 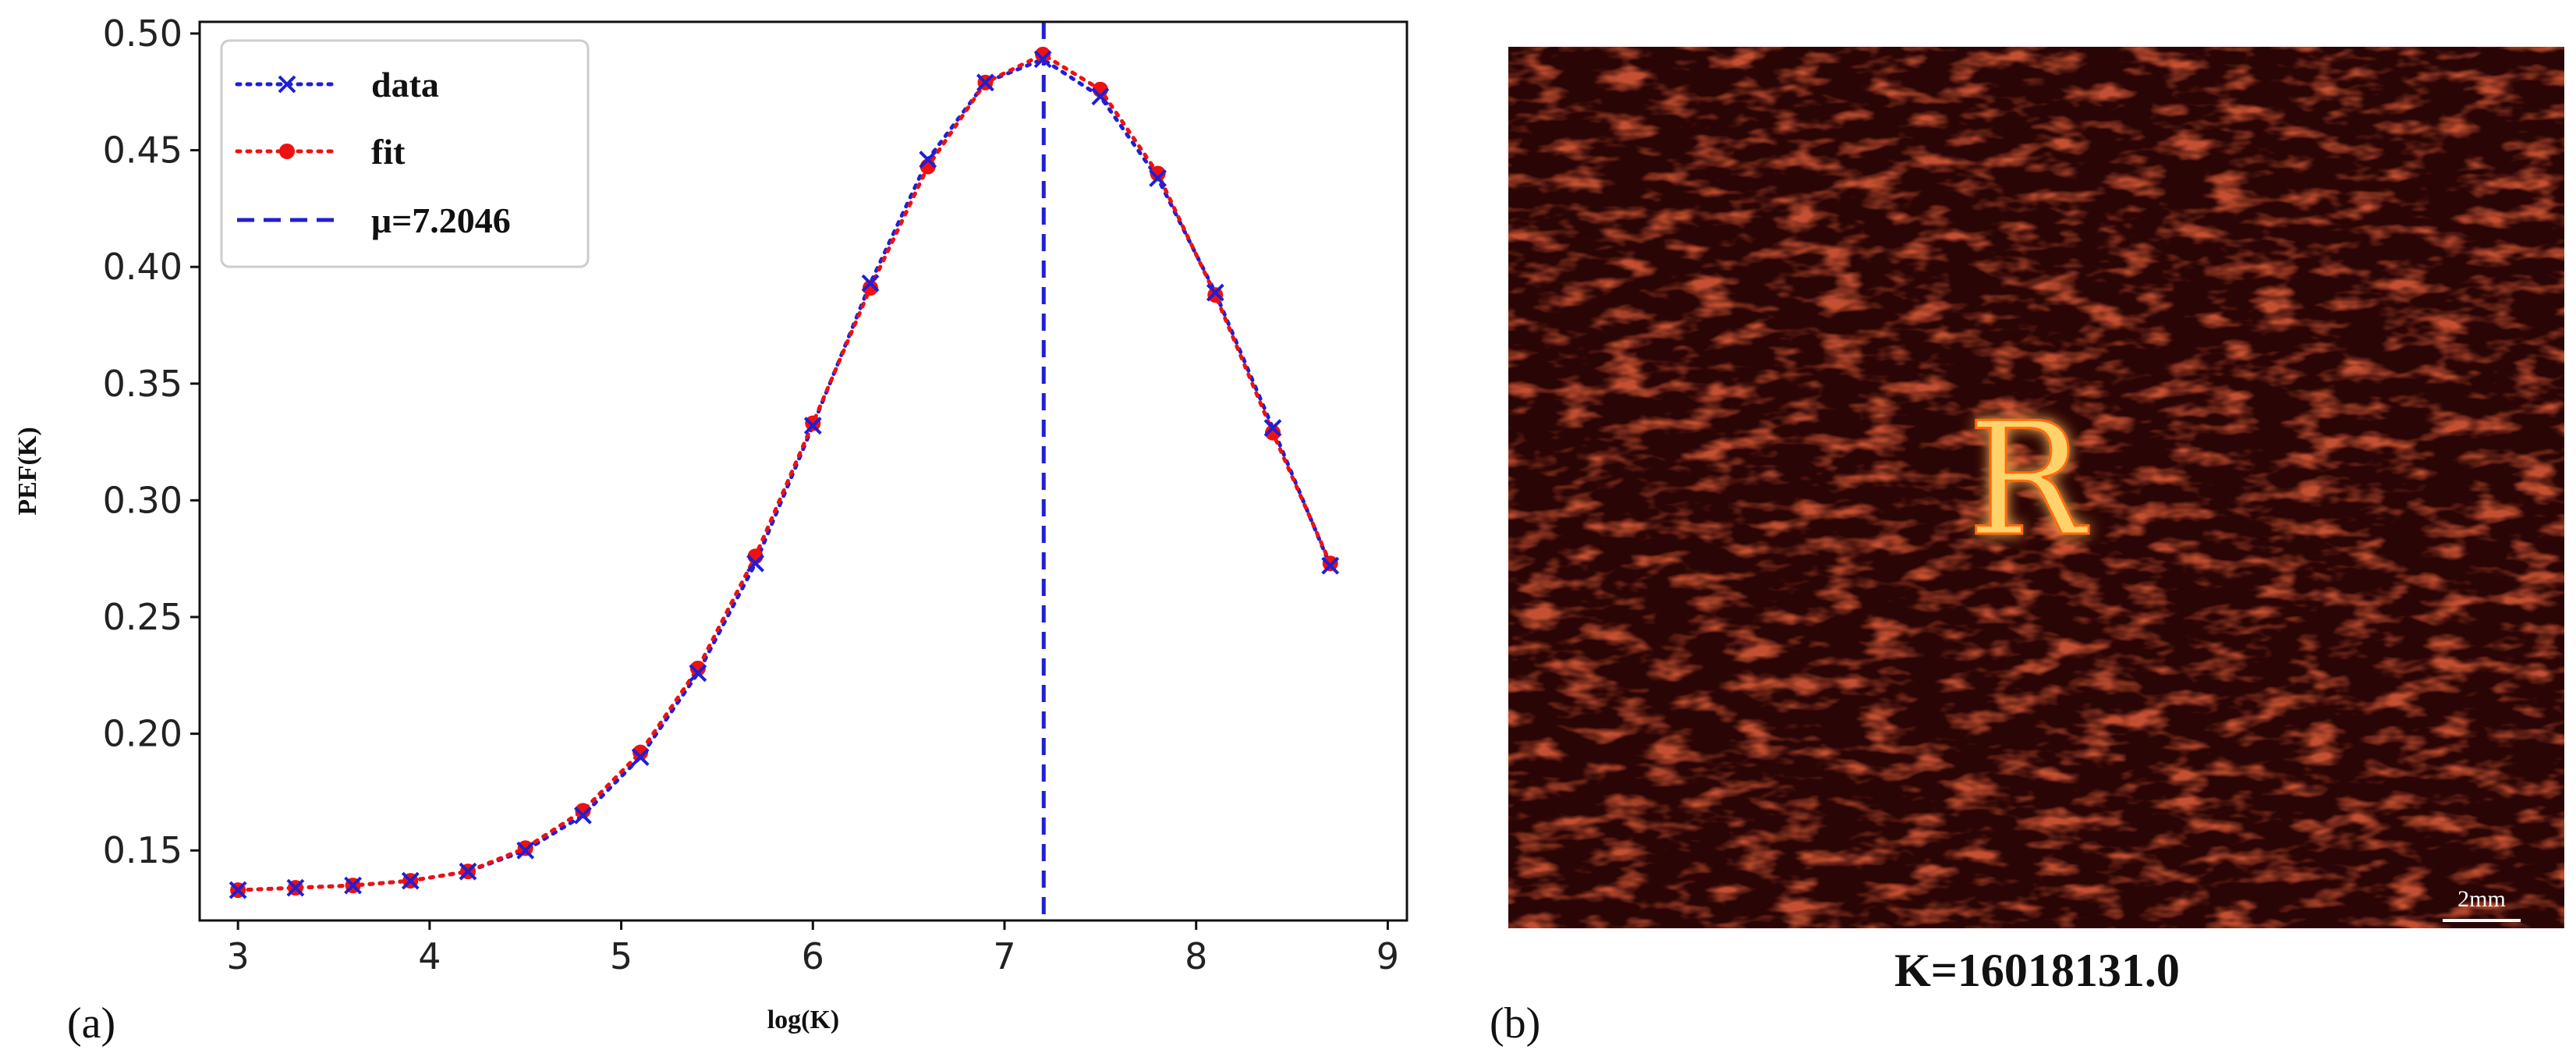 I want to click on y-tick-label: 0.50, so click(x=142, y=33).